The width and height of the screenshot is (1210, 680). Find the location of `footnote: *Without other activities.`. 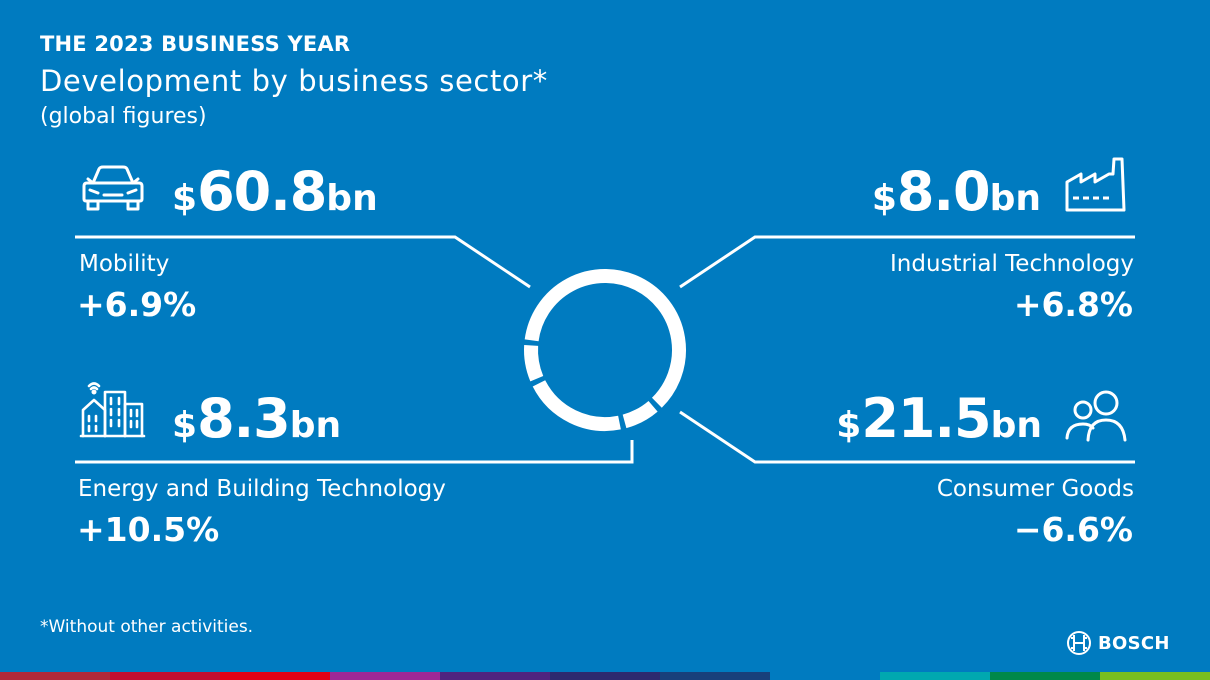

footnote: *Without other activities. is located at coordinates (147, 627).